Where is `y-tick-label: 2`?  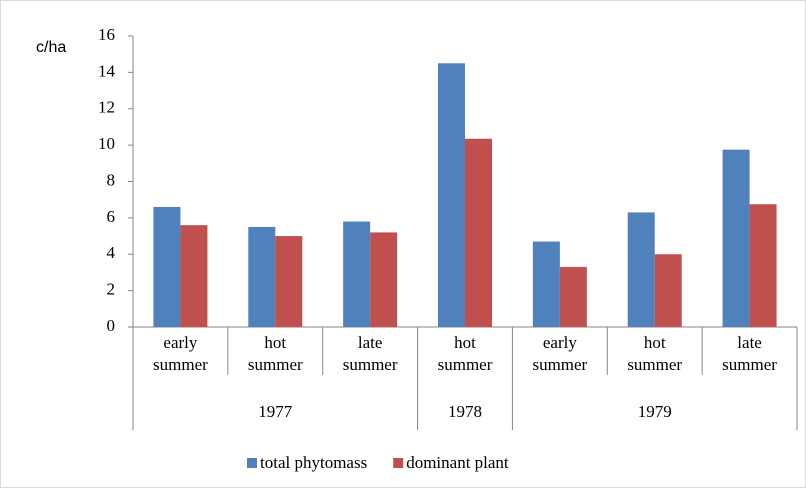
y-tick-label: 2 is located at coordinates (111, 289).